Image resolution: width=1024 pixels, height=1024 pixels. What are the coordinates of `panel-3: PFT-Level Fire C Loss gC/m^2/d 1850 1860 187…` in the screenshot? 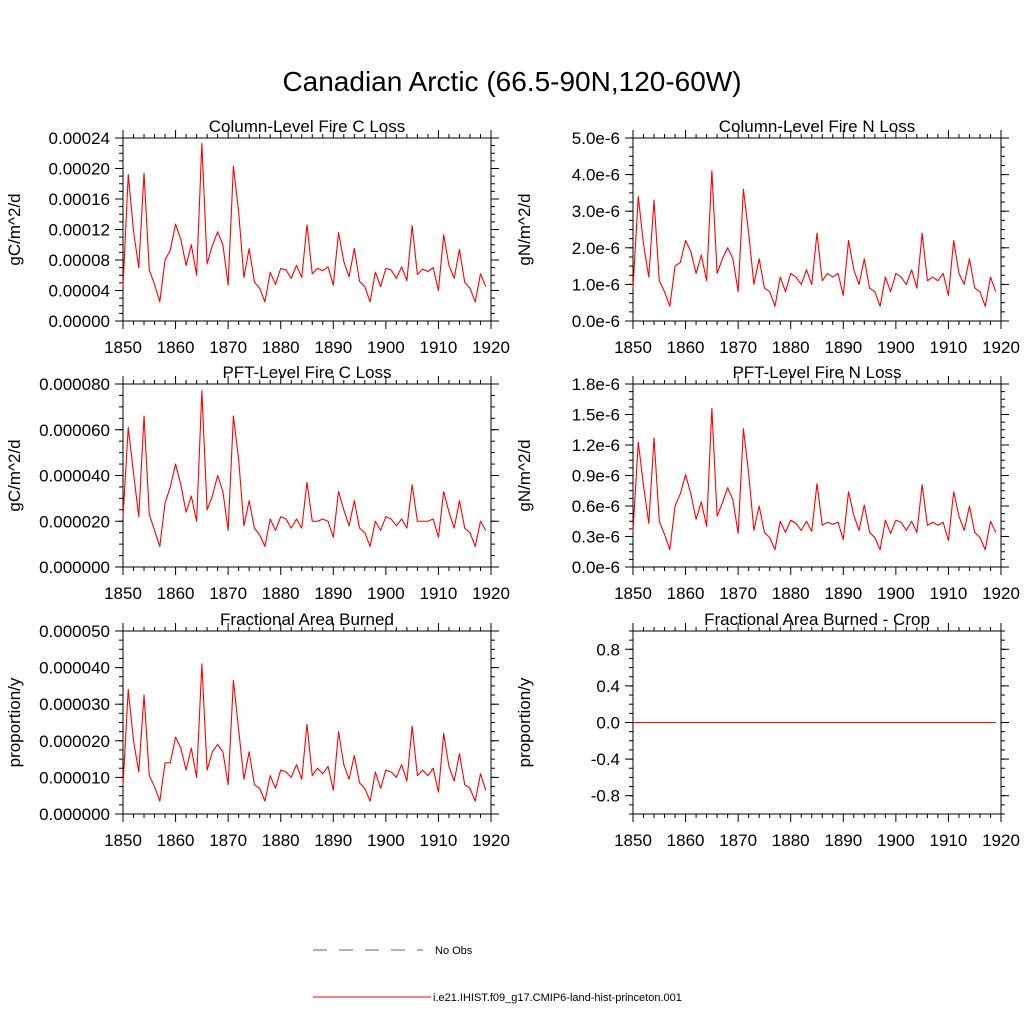 It's located at (257, 483).